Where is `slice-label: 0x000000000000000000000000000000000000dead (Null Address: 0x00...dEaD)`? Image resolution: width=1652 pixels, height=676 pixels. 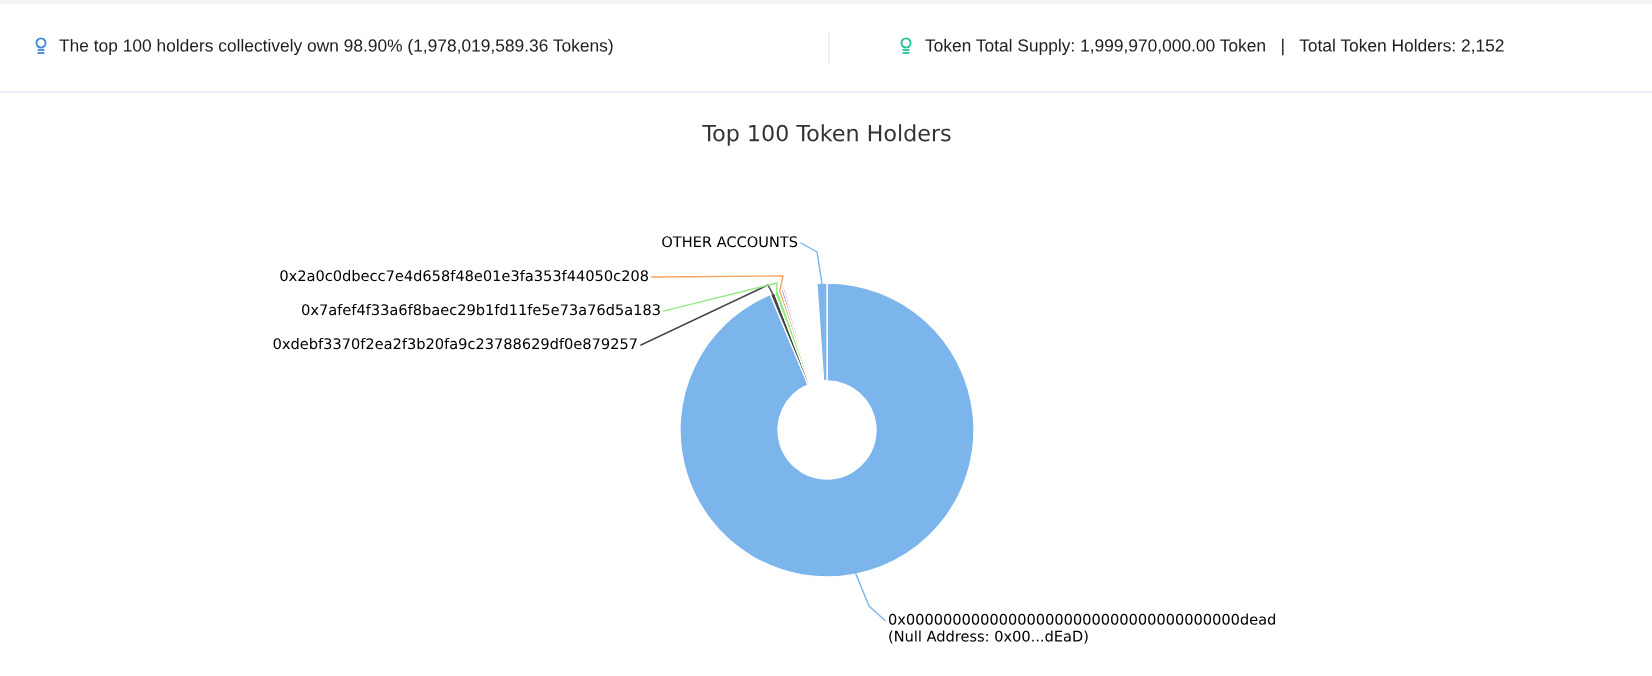 slice-label: 0x000000000000000000000000000000000000dead (Null Address: 0x00...dEaD) is located at coordinates (1082, 628).